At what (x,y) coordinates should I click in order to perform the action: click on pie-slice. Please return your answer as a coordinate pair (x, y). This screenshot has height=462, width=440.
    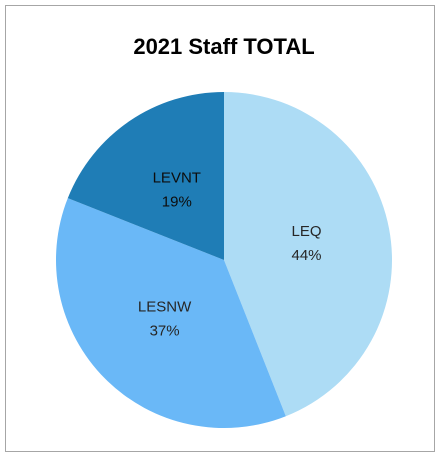
    Looking at the image, I should click on (146, 176).